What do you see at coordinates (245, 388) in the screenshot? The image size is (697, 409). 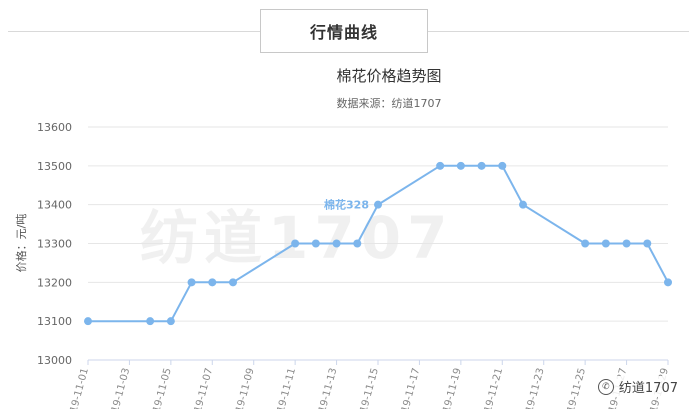 I see `x-tick-label: 19-11-09` at bounding box center [245, 388].